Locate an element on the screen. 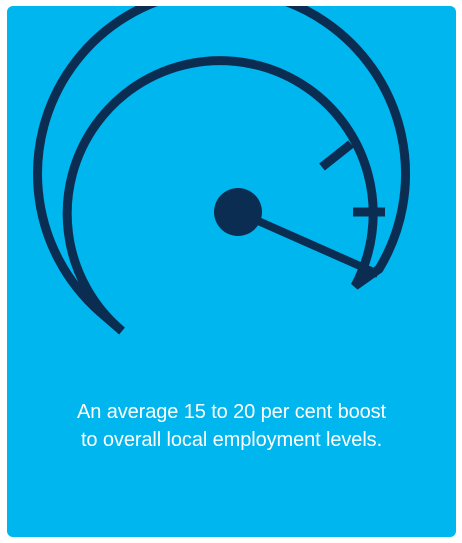 The width and height of the screenshot is (462, 543). caption-line-1: An average 15 to 20 per cent boost is located at coordinates (231, 412).